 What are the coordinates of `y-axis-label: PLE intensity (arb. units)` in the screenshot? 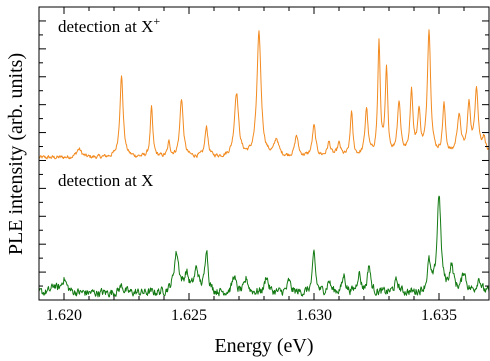 It's located at (16, 154).